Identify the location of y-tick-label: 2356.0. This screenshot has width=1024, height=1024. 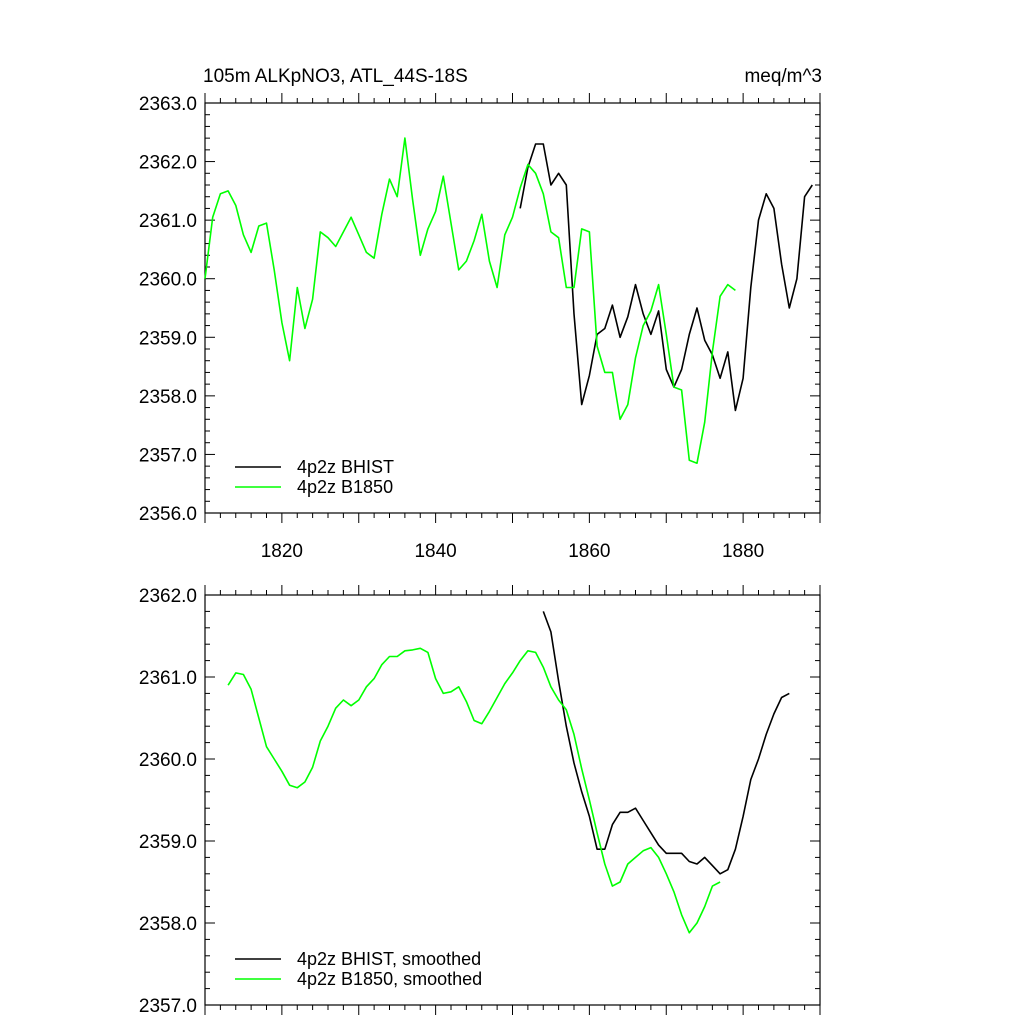
(168, 514).